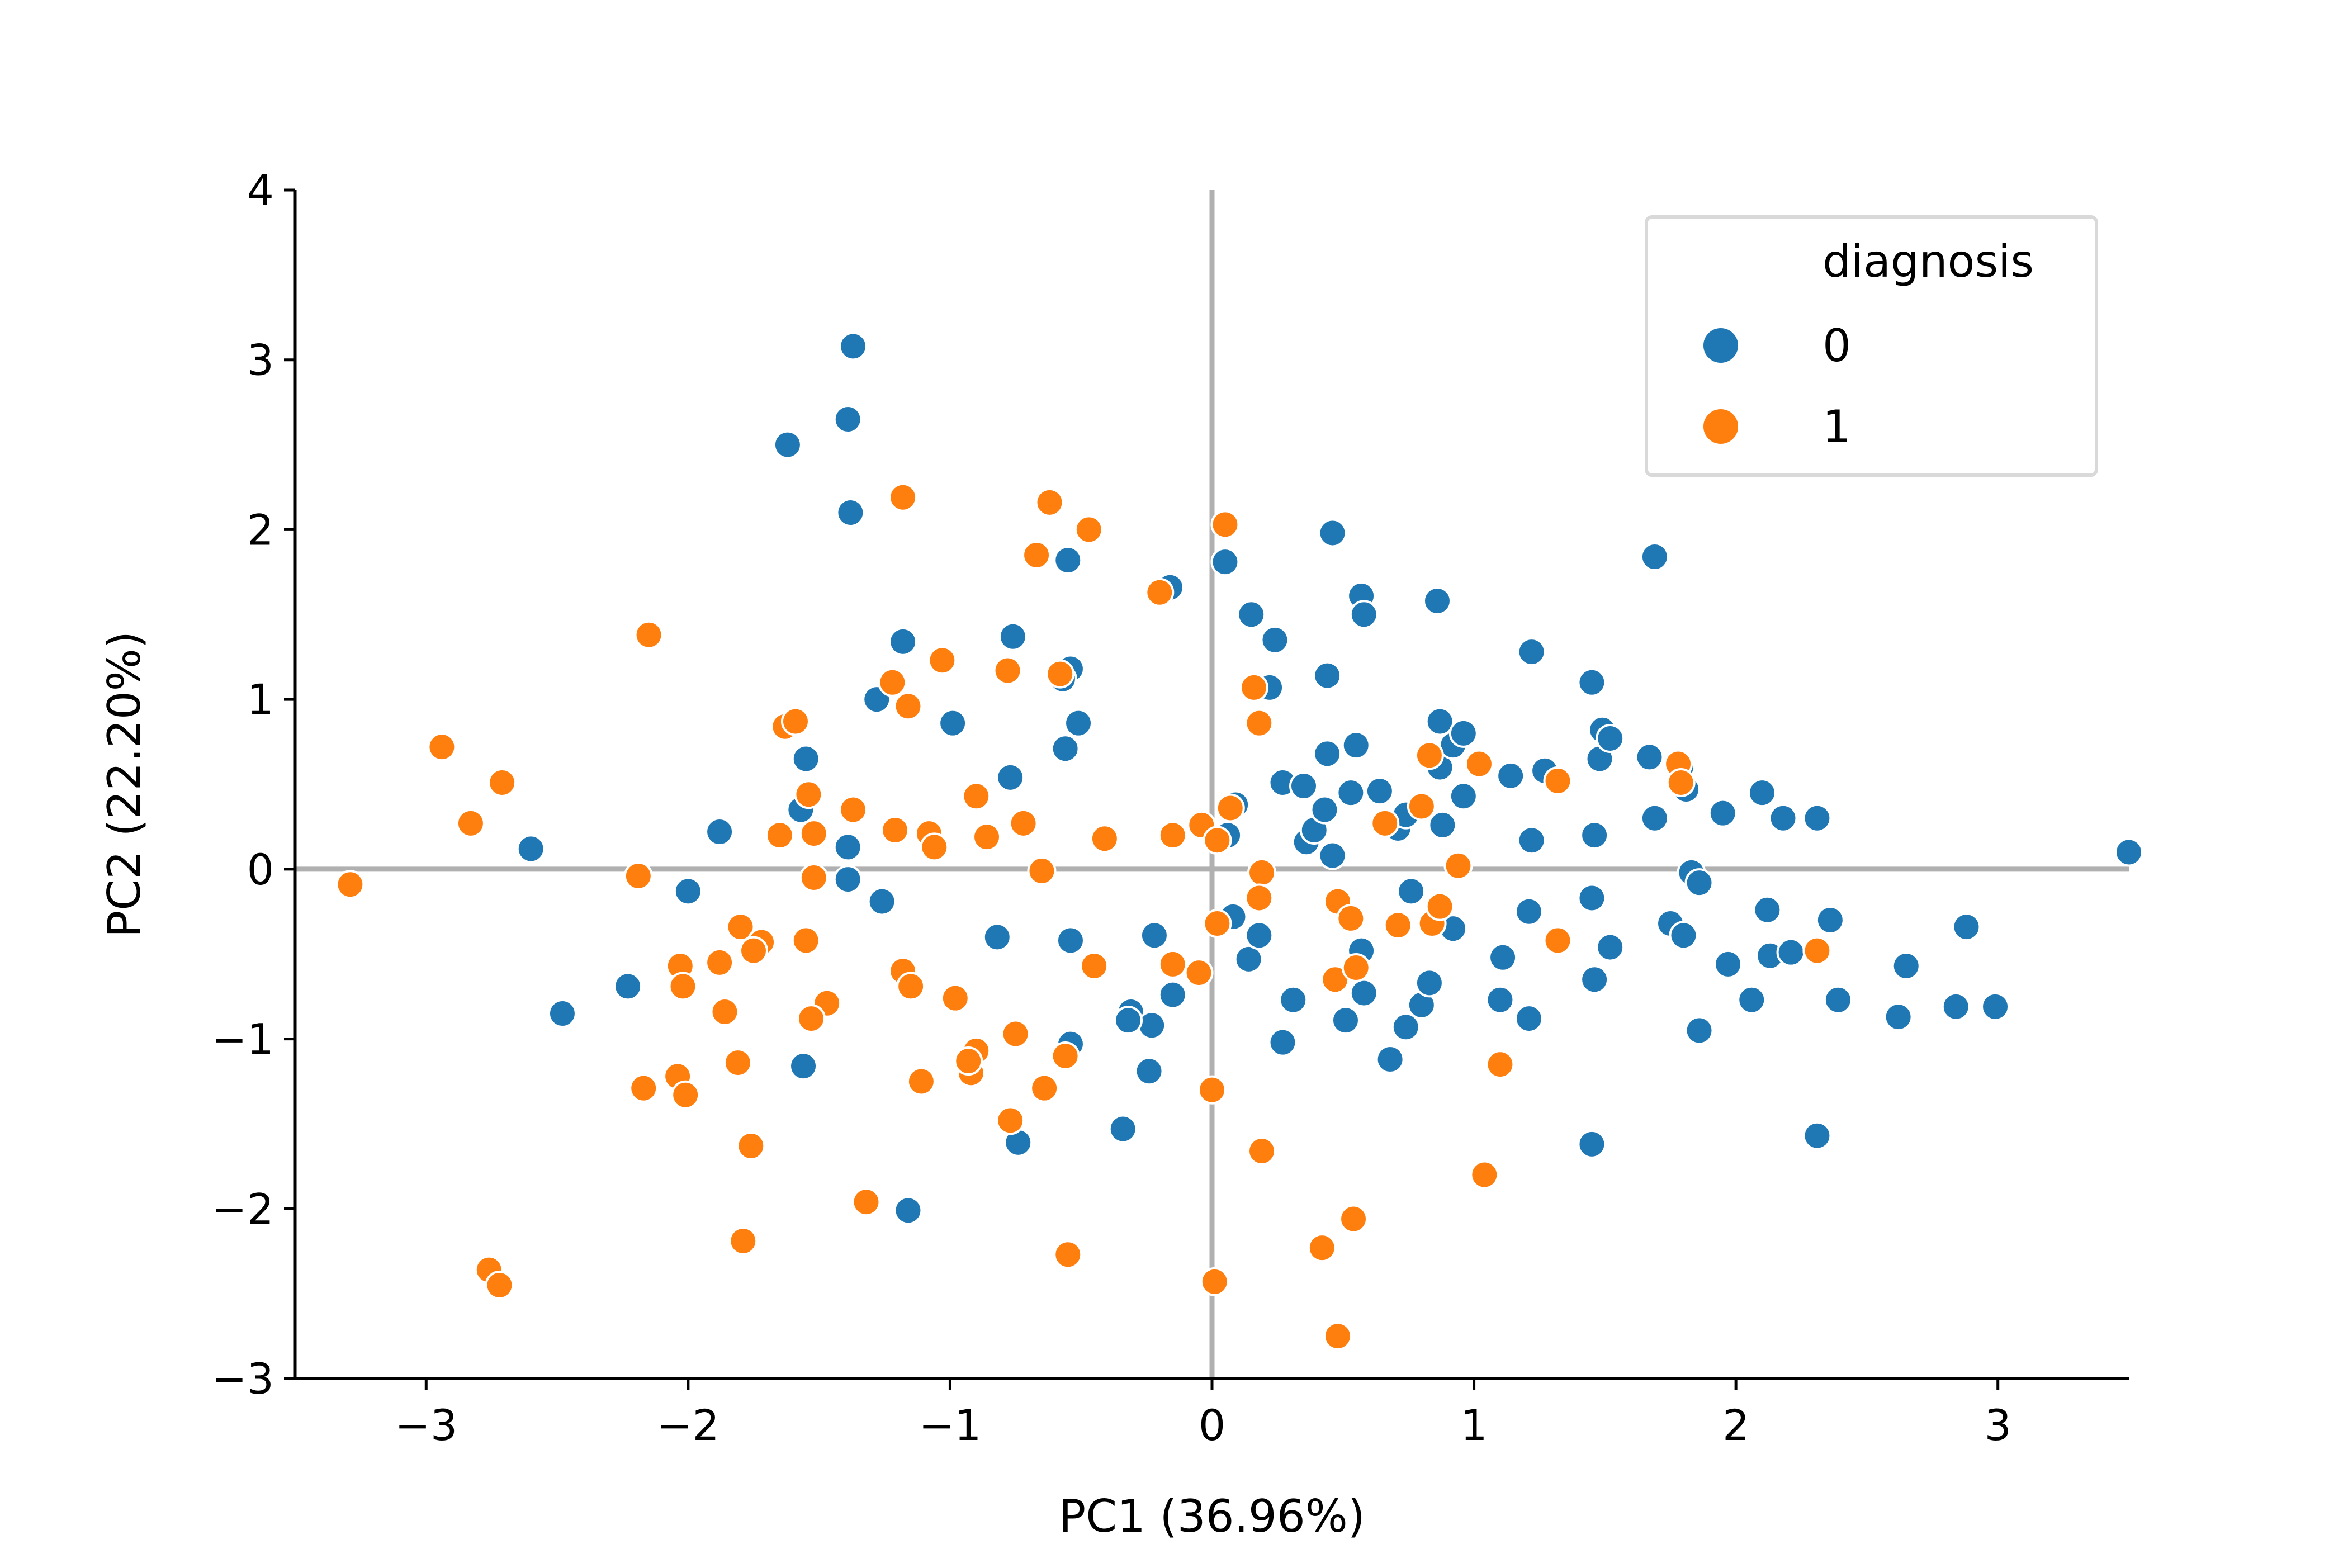  Describe the element at coordinates (1836, 427) in the screenshot. I see `legend-label-1: 1` at that location.